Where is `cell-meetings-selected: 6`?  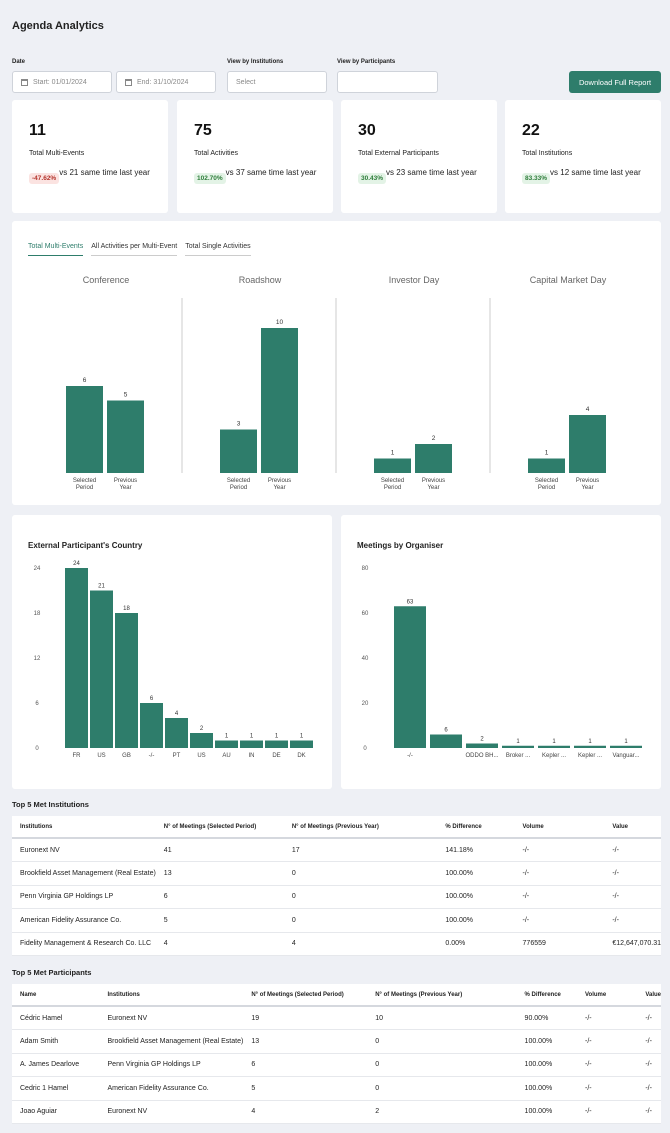
cell-meetings-selected: 6 is located at coordinates (305, 1065).